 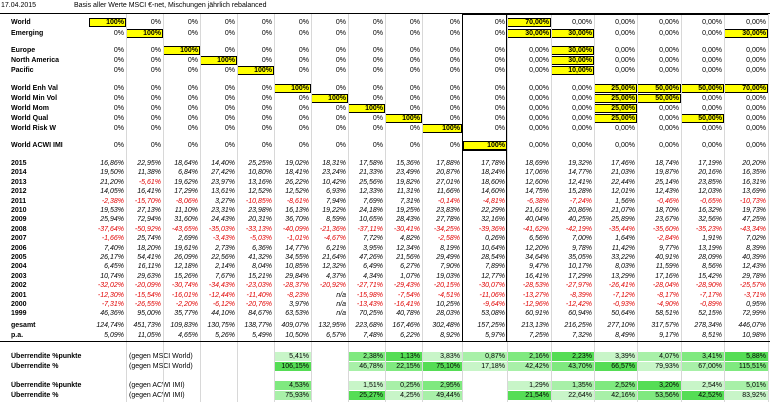 I want to click on return-cell: 18,74%, so click(x=667, y=163).